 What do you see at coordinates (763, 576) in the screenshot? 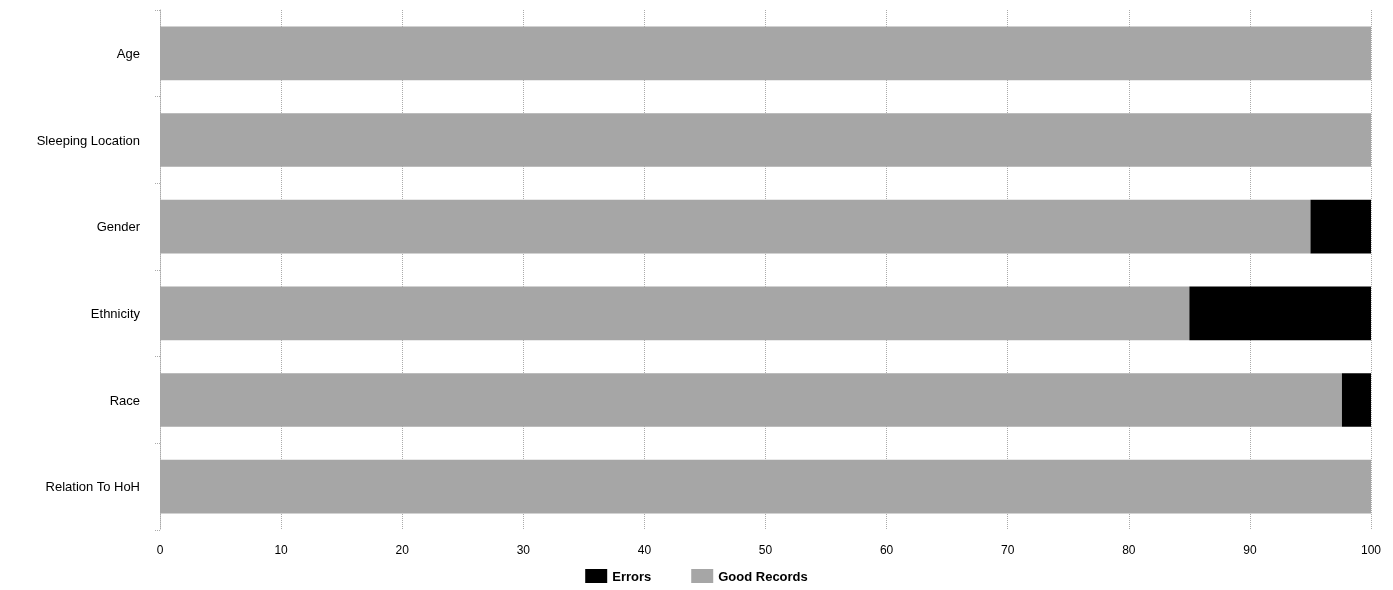
I see `legend-label: Good Records` at bounding box center [763, 576].